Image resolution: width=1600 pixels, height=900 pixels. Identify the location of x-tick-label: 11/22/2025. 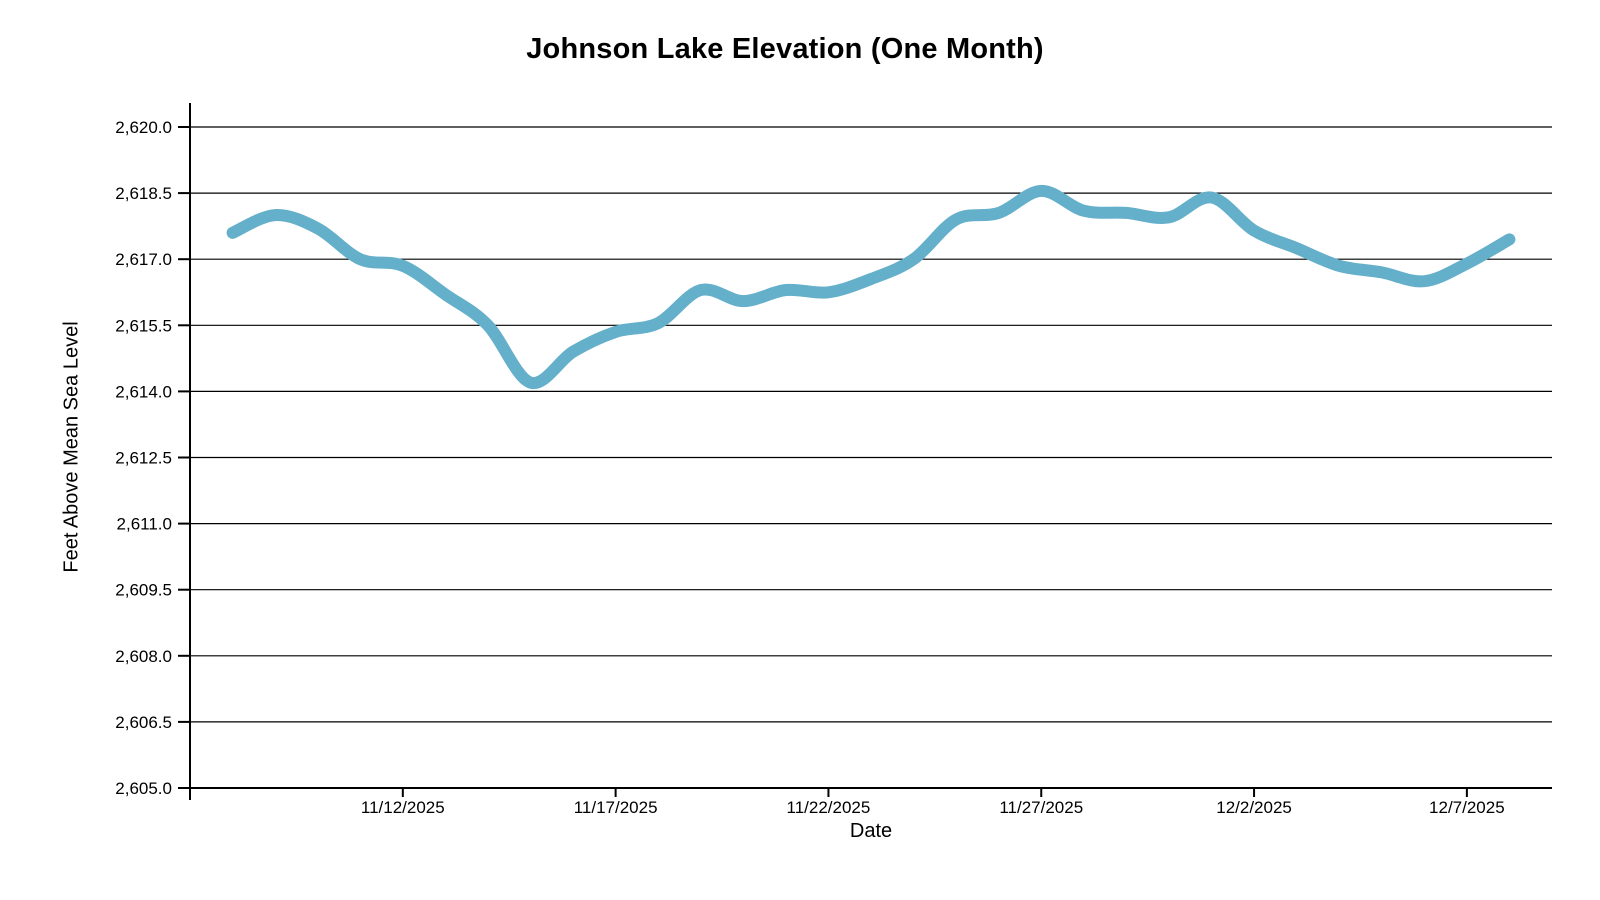
(829, 807).